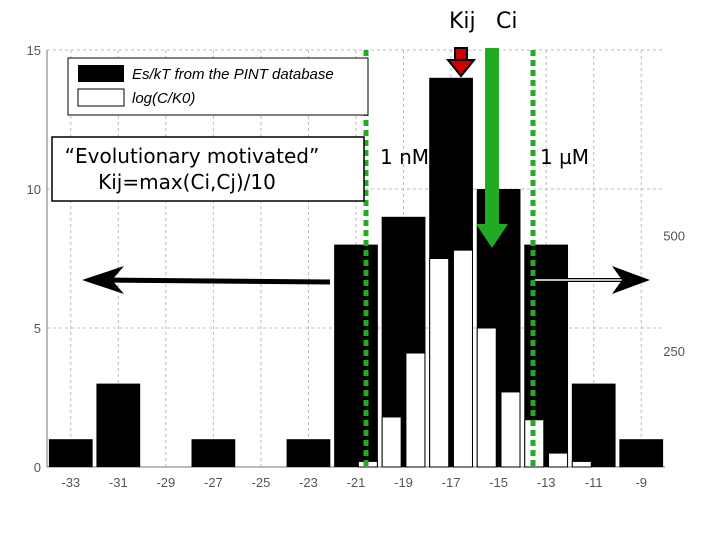 The width and height of the screenshot is (720, 540). Describe the element at coordinates (404, 157) in the screenshot. I see `label-1nm: 1 nM` at that location.